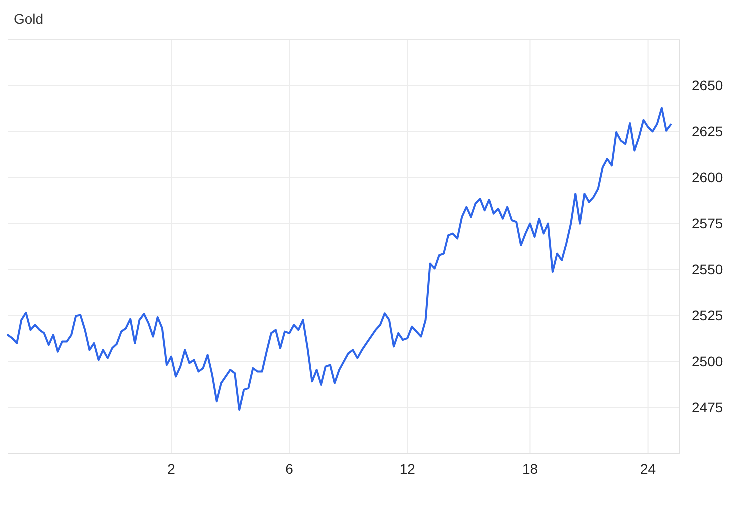 The image size is (740, 513). Describe the element at coordinates (172, 468) in the screenshot. I see `x-tick-label: 2` at that location.